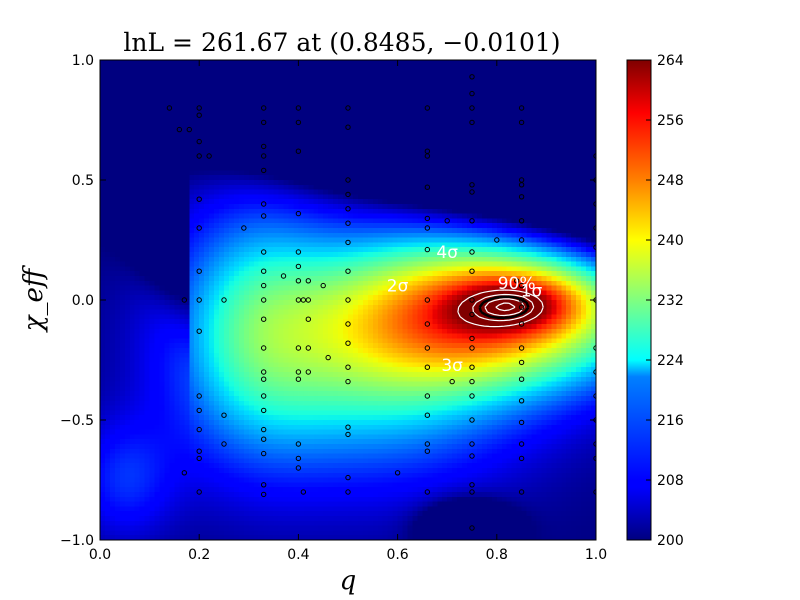 Image resolution: width=800 pixels, height=600 pixels. What do you see at coordinates (341, 42) in the screenshot?
I see `chart-title: lnL = 261.67 at (0.8485, −0.0101)` at bounding box center [341, 42].